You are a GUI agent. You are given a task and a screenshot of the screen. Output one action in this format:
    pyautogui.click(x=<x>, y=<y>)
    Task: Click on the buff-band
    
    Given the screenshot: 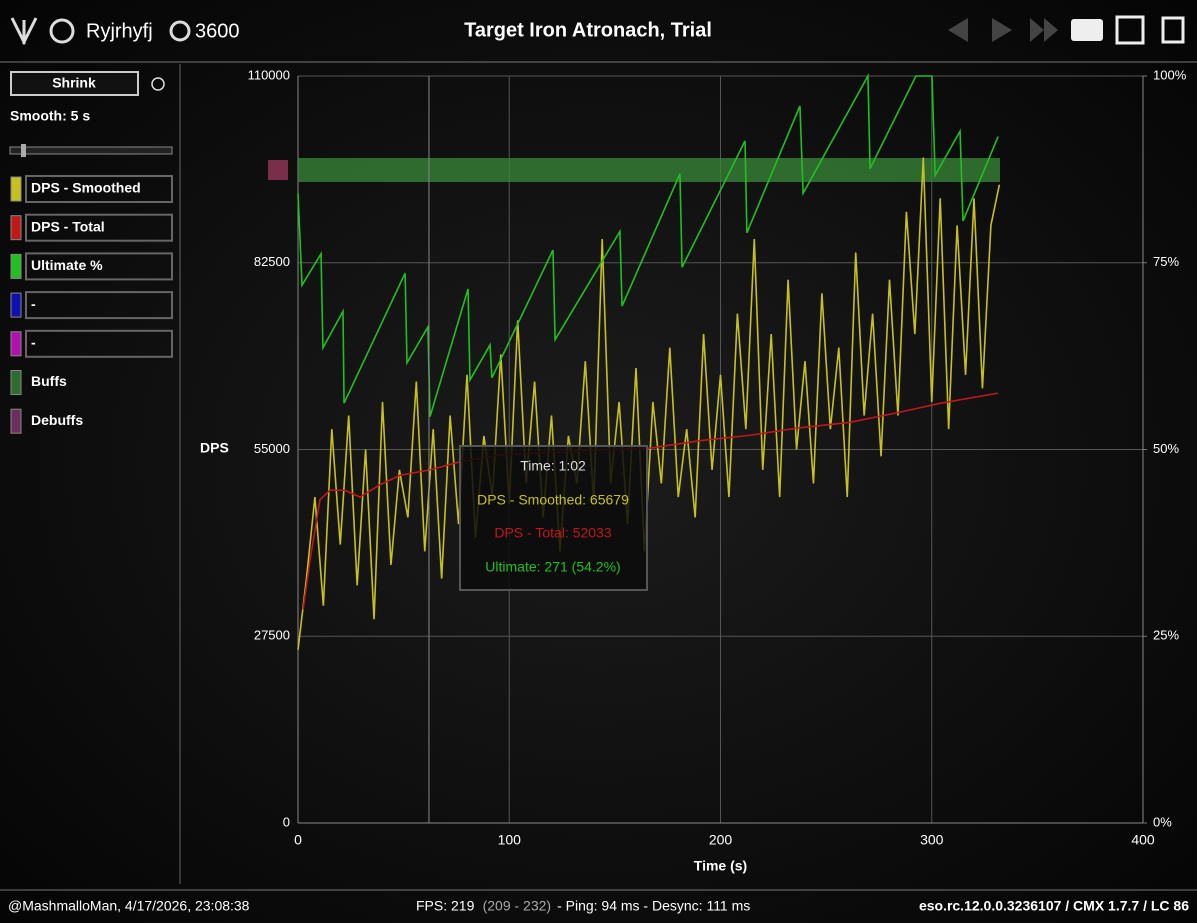 What is the action you would take?
    pyautogui.click(x=649, y=170)
    